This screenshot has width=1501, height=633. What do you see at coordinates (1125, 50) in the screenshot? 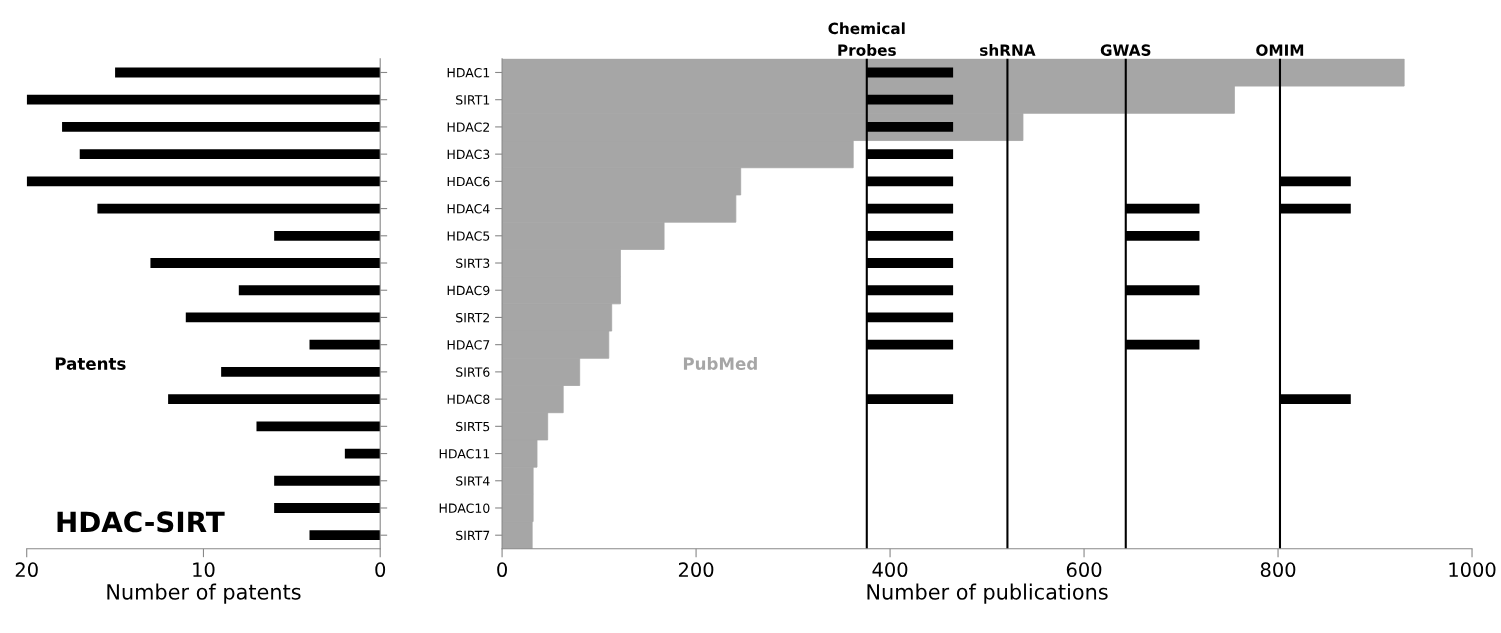
I see `ref-line-label: GWAS` at bounding box center [1125, 50].